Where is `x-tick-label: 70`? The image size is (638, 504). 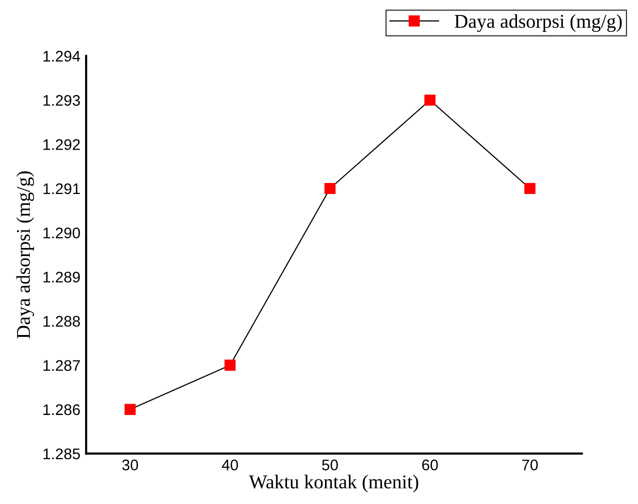 x-tick-label: 70 is located at coordinates (530, 465).